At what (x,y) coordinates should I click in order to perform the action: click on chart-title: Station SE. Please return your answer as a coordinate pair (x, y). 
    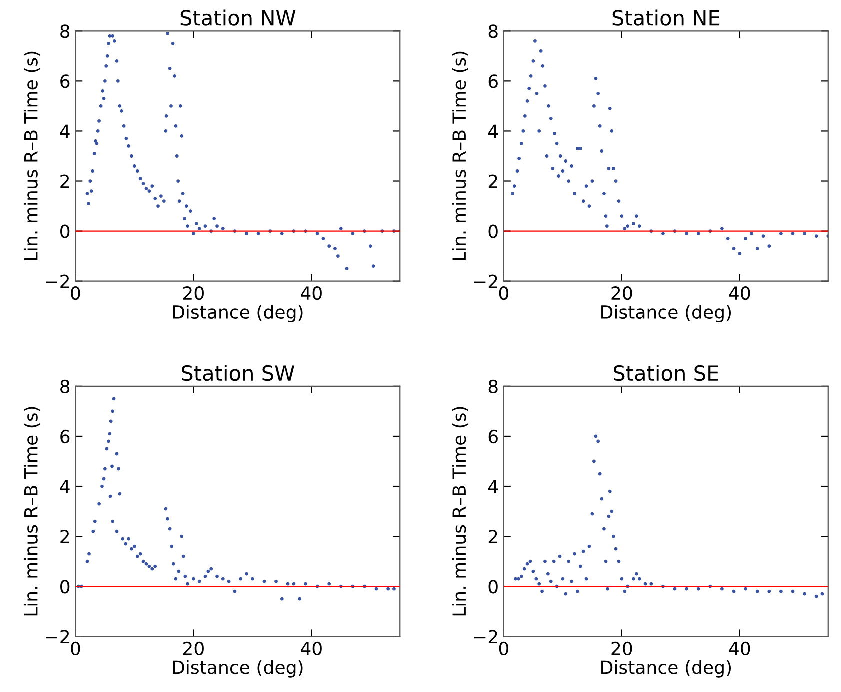
    Looking at the image, I should click on (666, 373).